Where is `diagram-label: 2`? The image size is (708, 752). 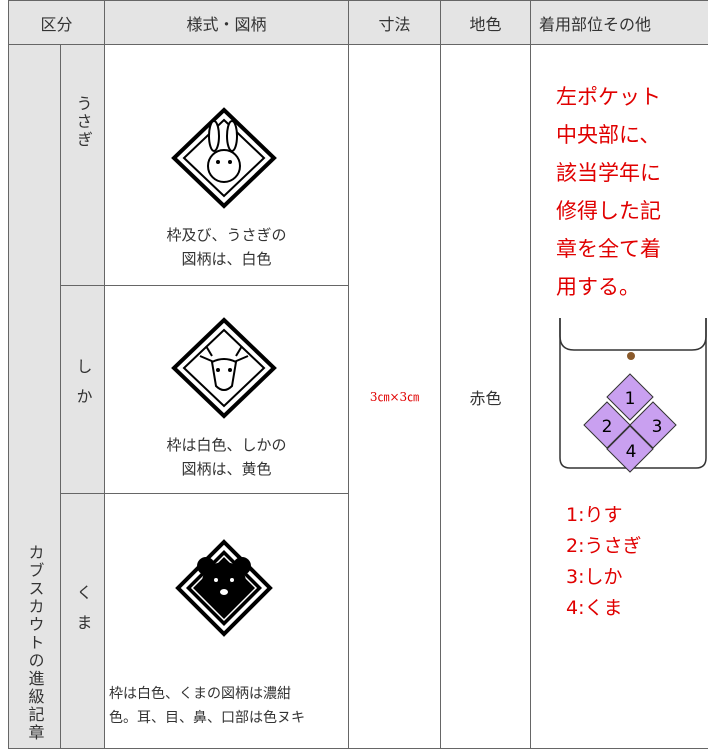 diagram-label: 2 is located at coordinates (607, 427).